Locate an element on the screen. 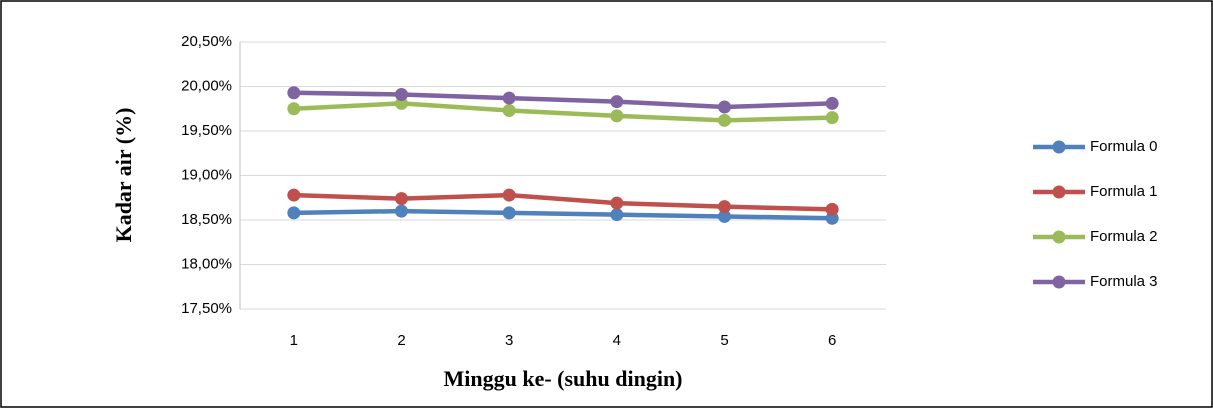 Image resolution: width=1213 pixels, height=408 pixels. x-tick-label: 6 is located at coordinates (832, 340).